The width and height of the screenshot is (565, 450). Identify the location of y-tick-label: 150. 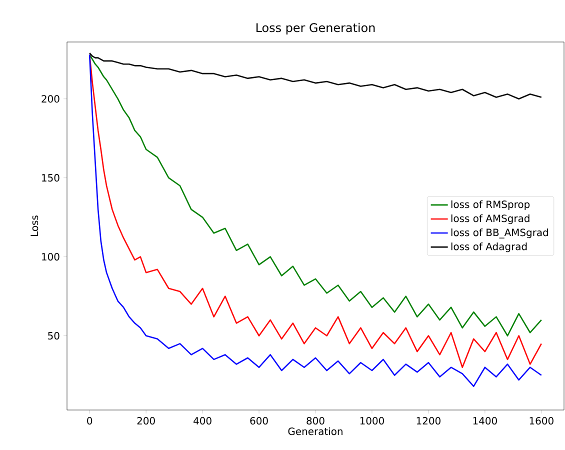
(51, 178).